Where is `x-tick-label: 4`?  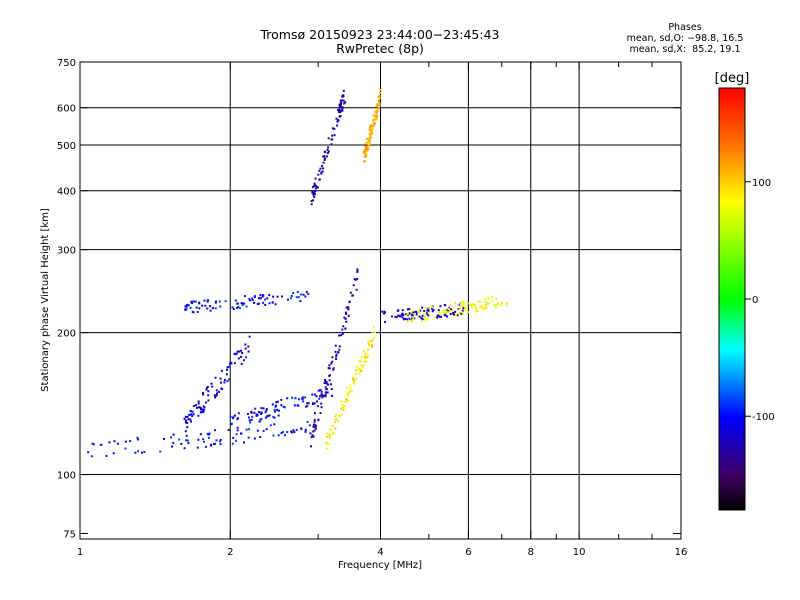
x-tick-label: 4 is located at coordinates (380, 552).